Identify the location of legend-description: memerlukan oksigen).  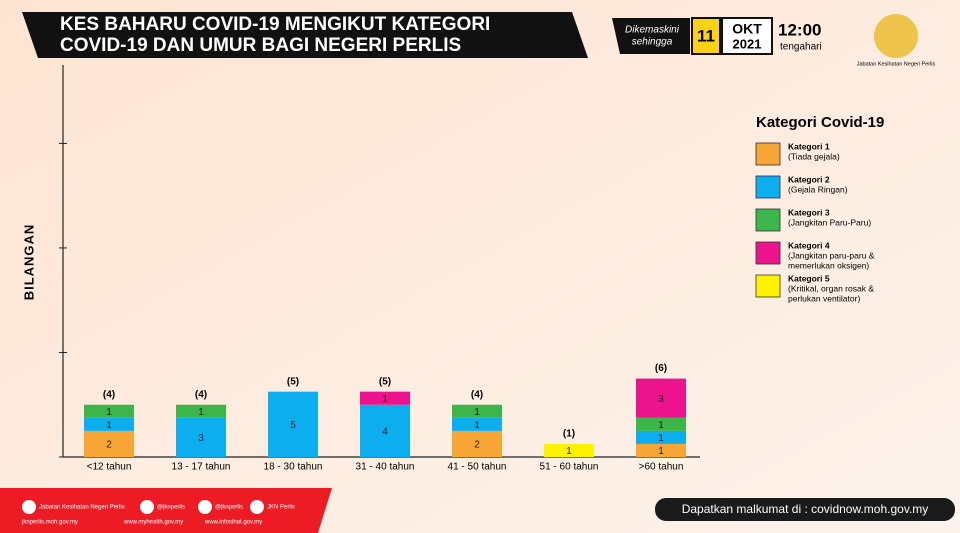
(828, 265).